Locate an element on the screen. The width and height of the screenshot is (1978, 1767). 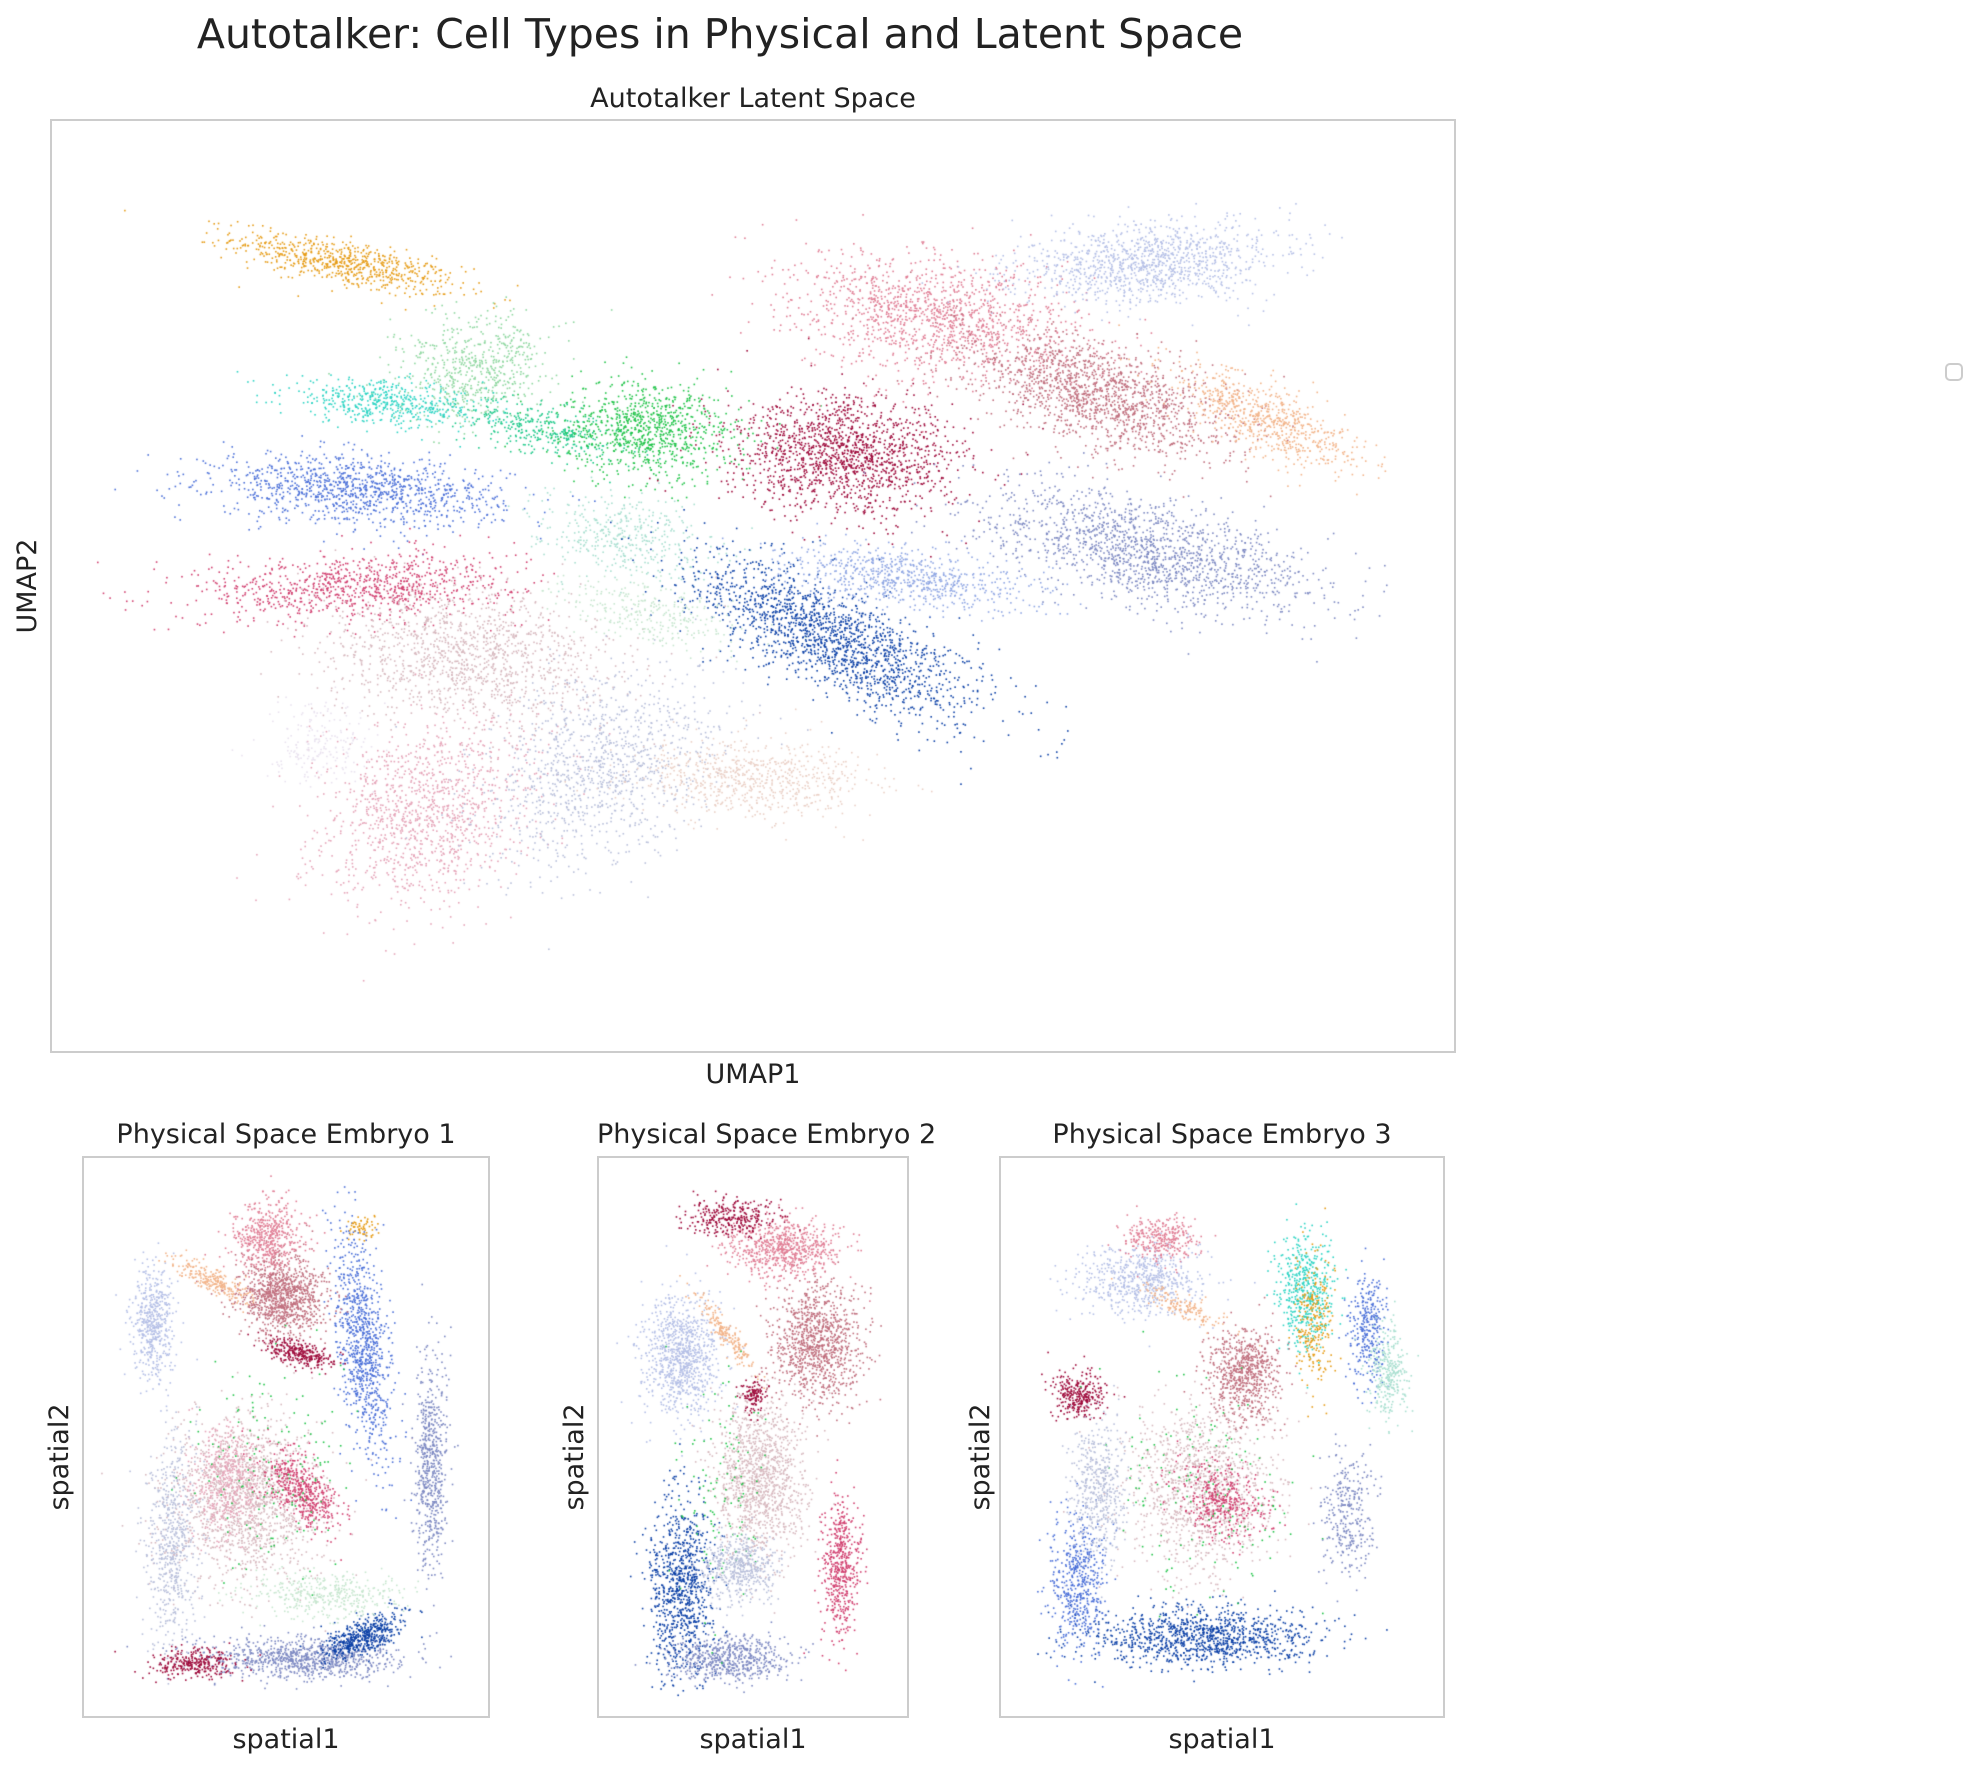
embryo3-title: Physical Space Embryo 3 is located at coordinates (1222, 1134).